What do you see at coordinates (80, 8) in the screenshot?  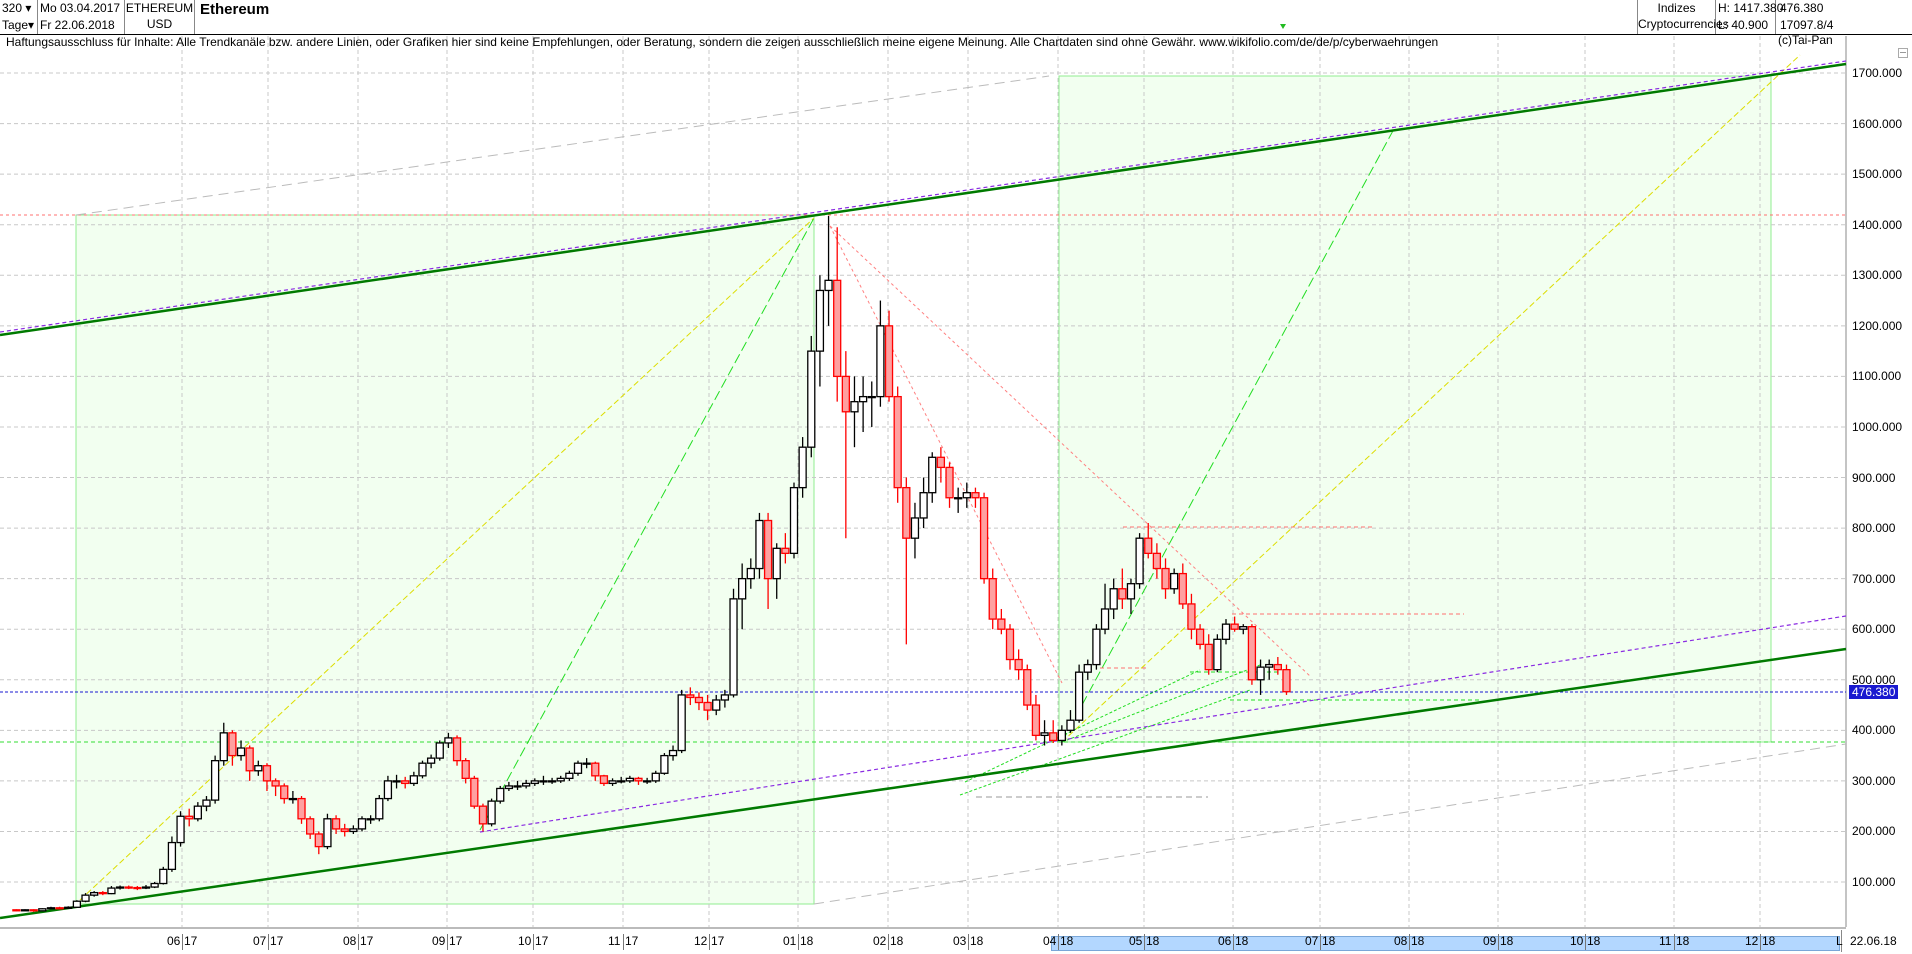 I see `date-from: Mo 03.04.2017` at bounding box center [80, 8].